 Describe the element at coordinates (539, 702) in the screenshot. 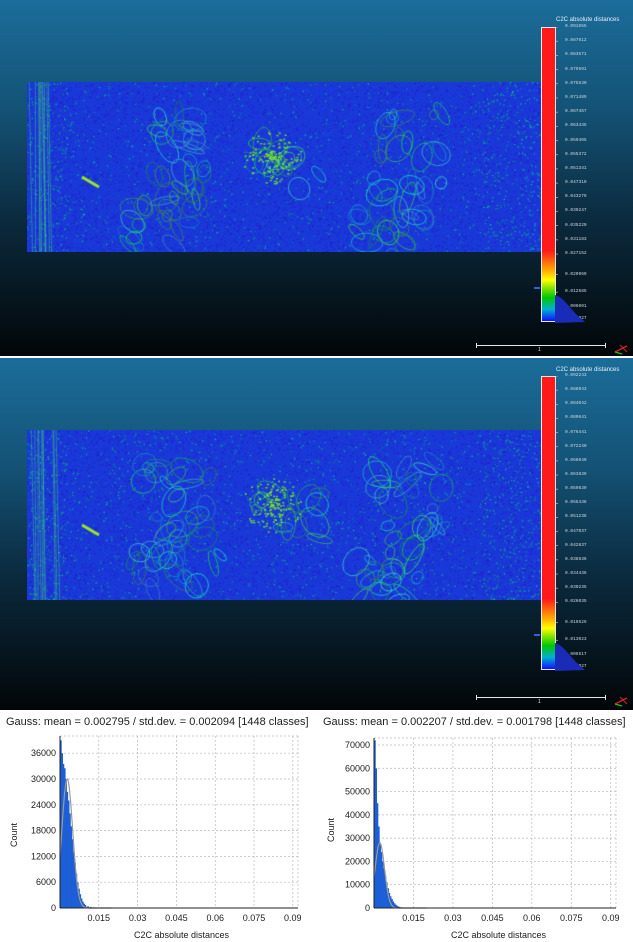

I see `scale-bar-value: 1` at that location.